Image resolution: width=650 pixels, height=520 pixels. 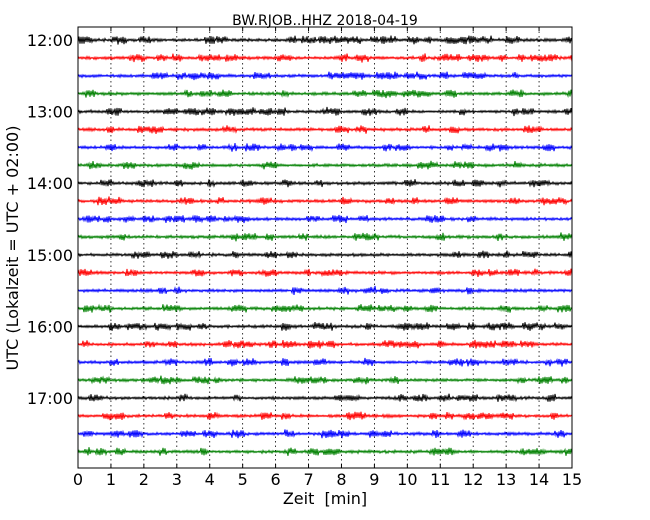 What do you see at coordinates (50, 398) in the screenshot?
I see `y-tick-label: 17:00` at bounding box center [50, 398].